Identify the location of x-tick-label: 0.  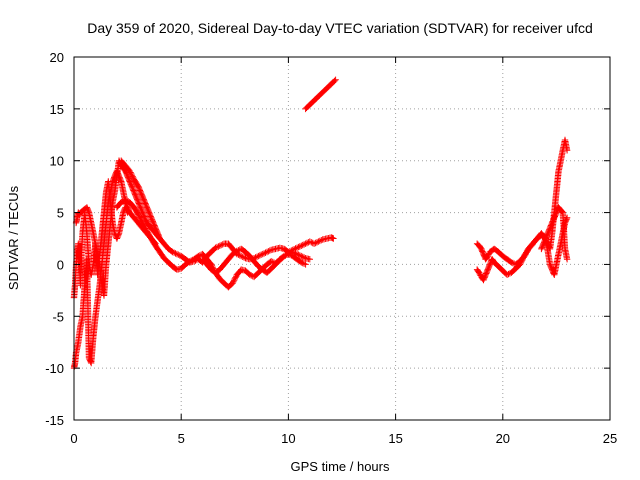
(73, 438).